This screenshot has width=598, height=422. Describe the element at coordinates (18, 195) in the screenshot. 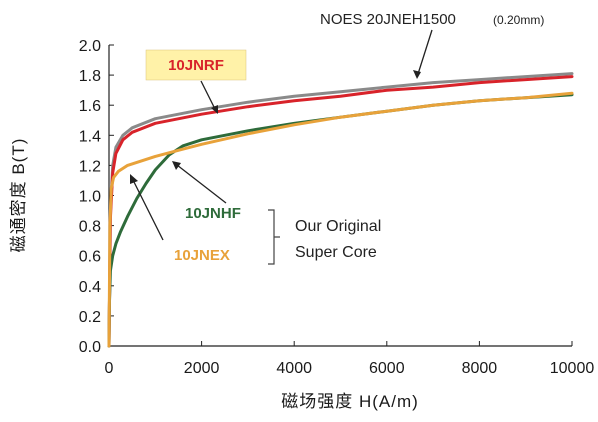

I see `y-axis-title: 磁通密度 B(T)` at that location.